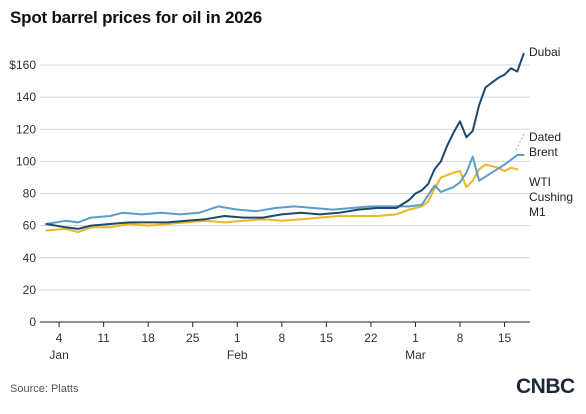  I want to click on x-month-label: Mar, so click(415, 355).